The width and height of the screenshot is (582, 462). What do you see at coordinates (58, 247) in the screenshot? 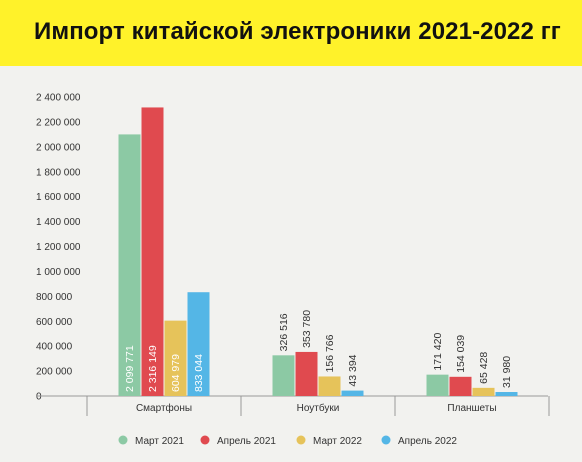
I see `y-tick-label: 1 200 000` at bounding box center [58, 247].